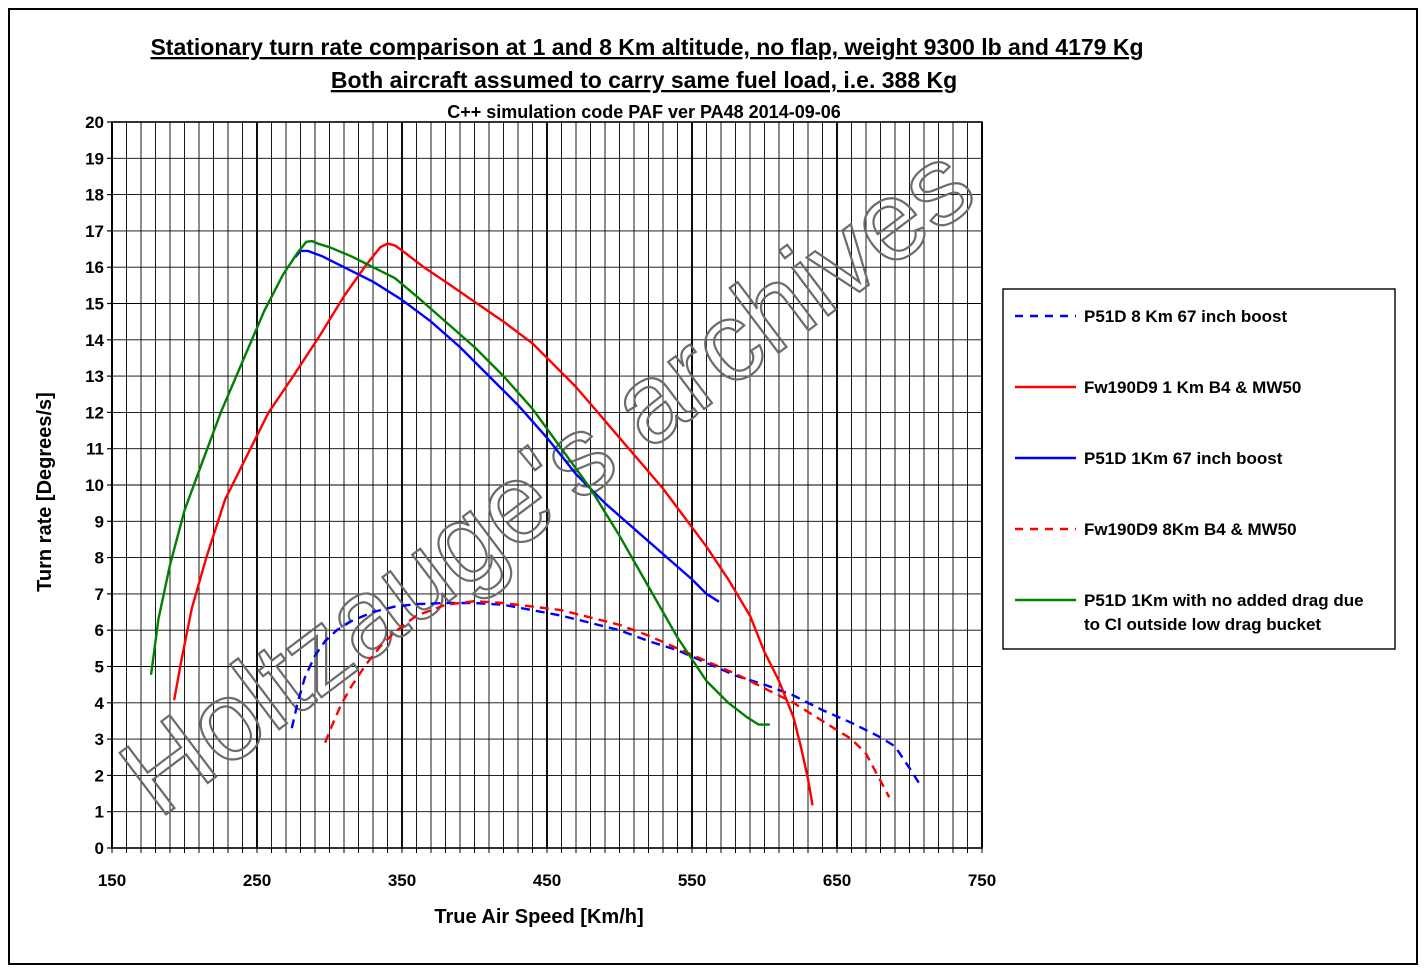  What do you see at coordinates (94, 267) in the screenshot?
I see `y-tick-label: 16` at bounding box center [94, 267].